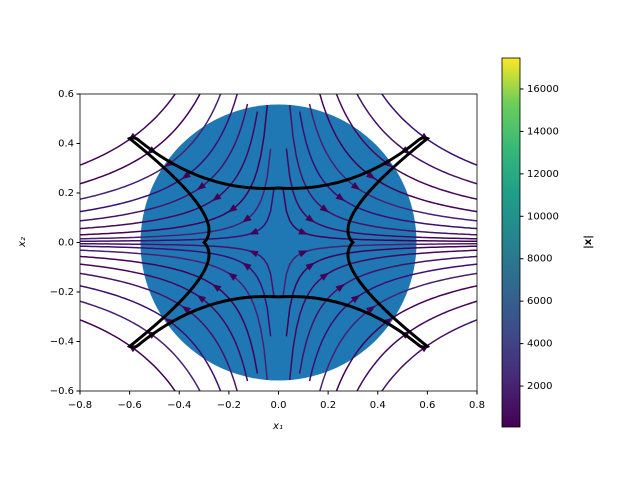 This screenshot has height=484, width=640. What do you see at coordinates (543, 89) in the screenshot?
I see `colorbar-tick-label: 16000` at bounding box center [543, 89].